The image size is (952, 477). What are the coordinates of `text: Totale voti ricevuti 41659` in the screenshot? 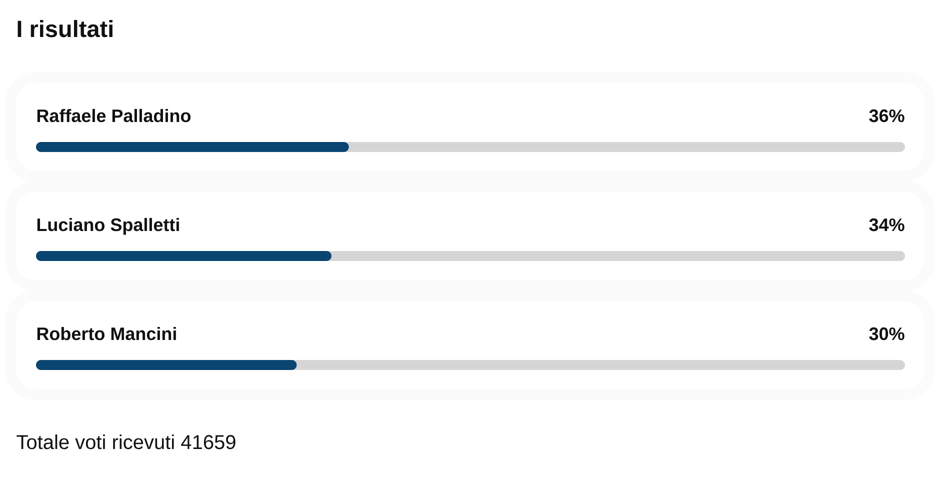 It's located at (126, 442).